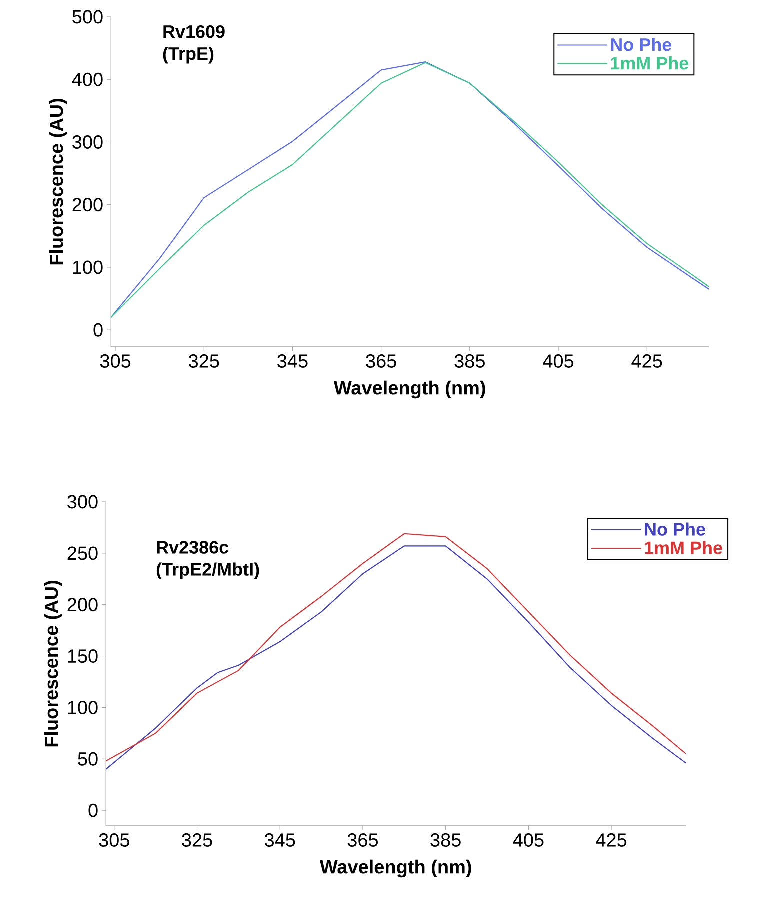  What do you see at coordinates (208, 571) in the screenshot?
I see `text: (TrpE2/MbtI)` at bounding box center [208, 571].